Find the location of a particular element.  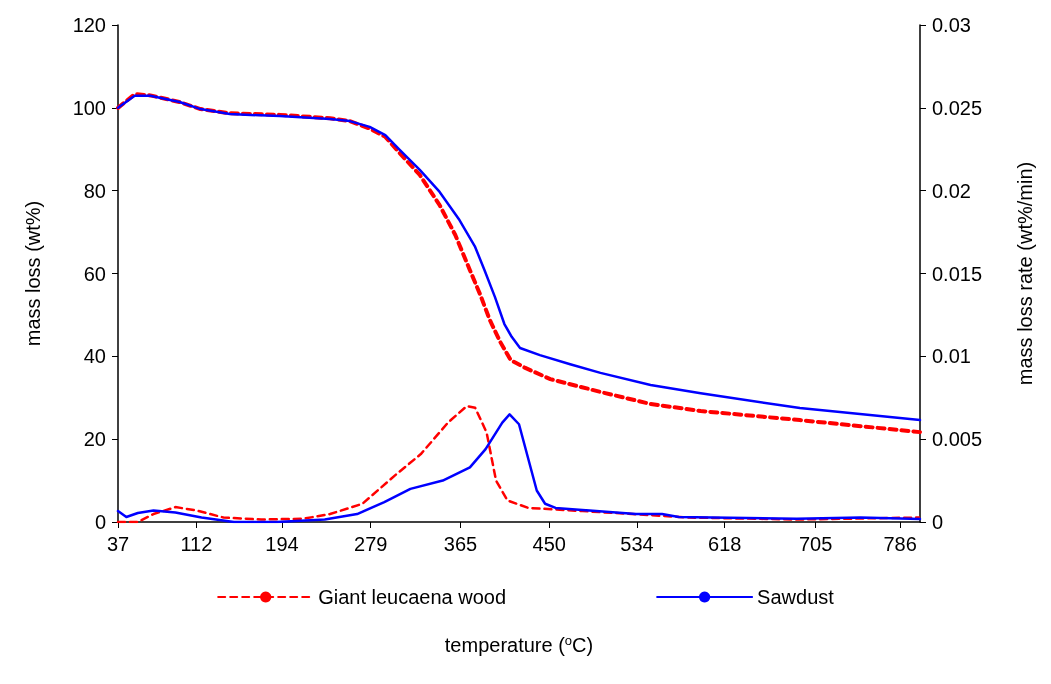

y2-tick-label: 0.015 is located at coordinates (957, 273).